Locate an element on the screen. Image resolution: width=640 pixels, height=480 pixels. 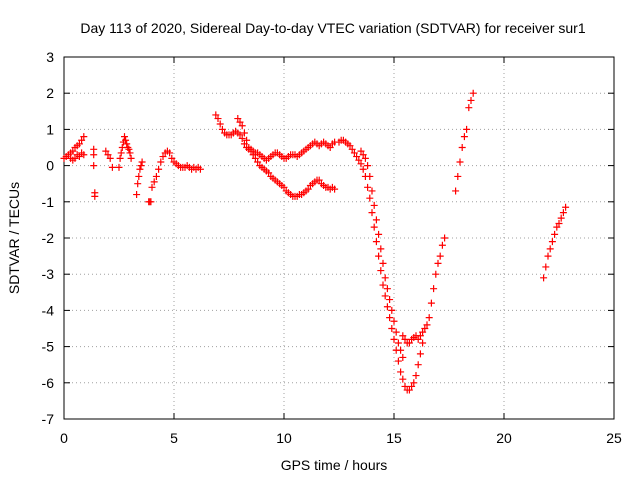
x-tick-label: 15 is located at coordinates (394, 438).